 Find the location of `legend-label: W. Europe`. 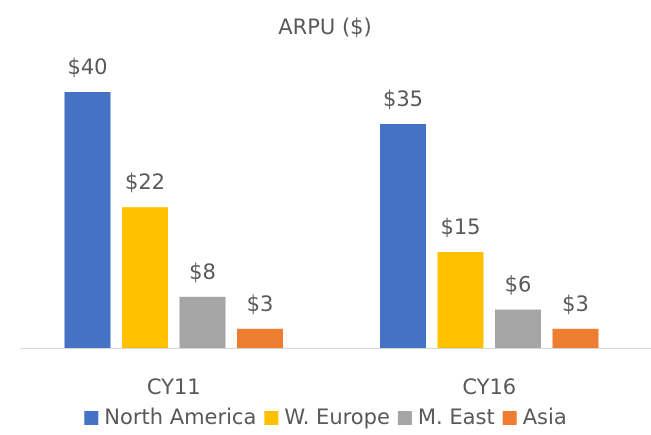

legend-label: W. Europe is located at coordinates (337, 417).